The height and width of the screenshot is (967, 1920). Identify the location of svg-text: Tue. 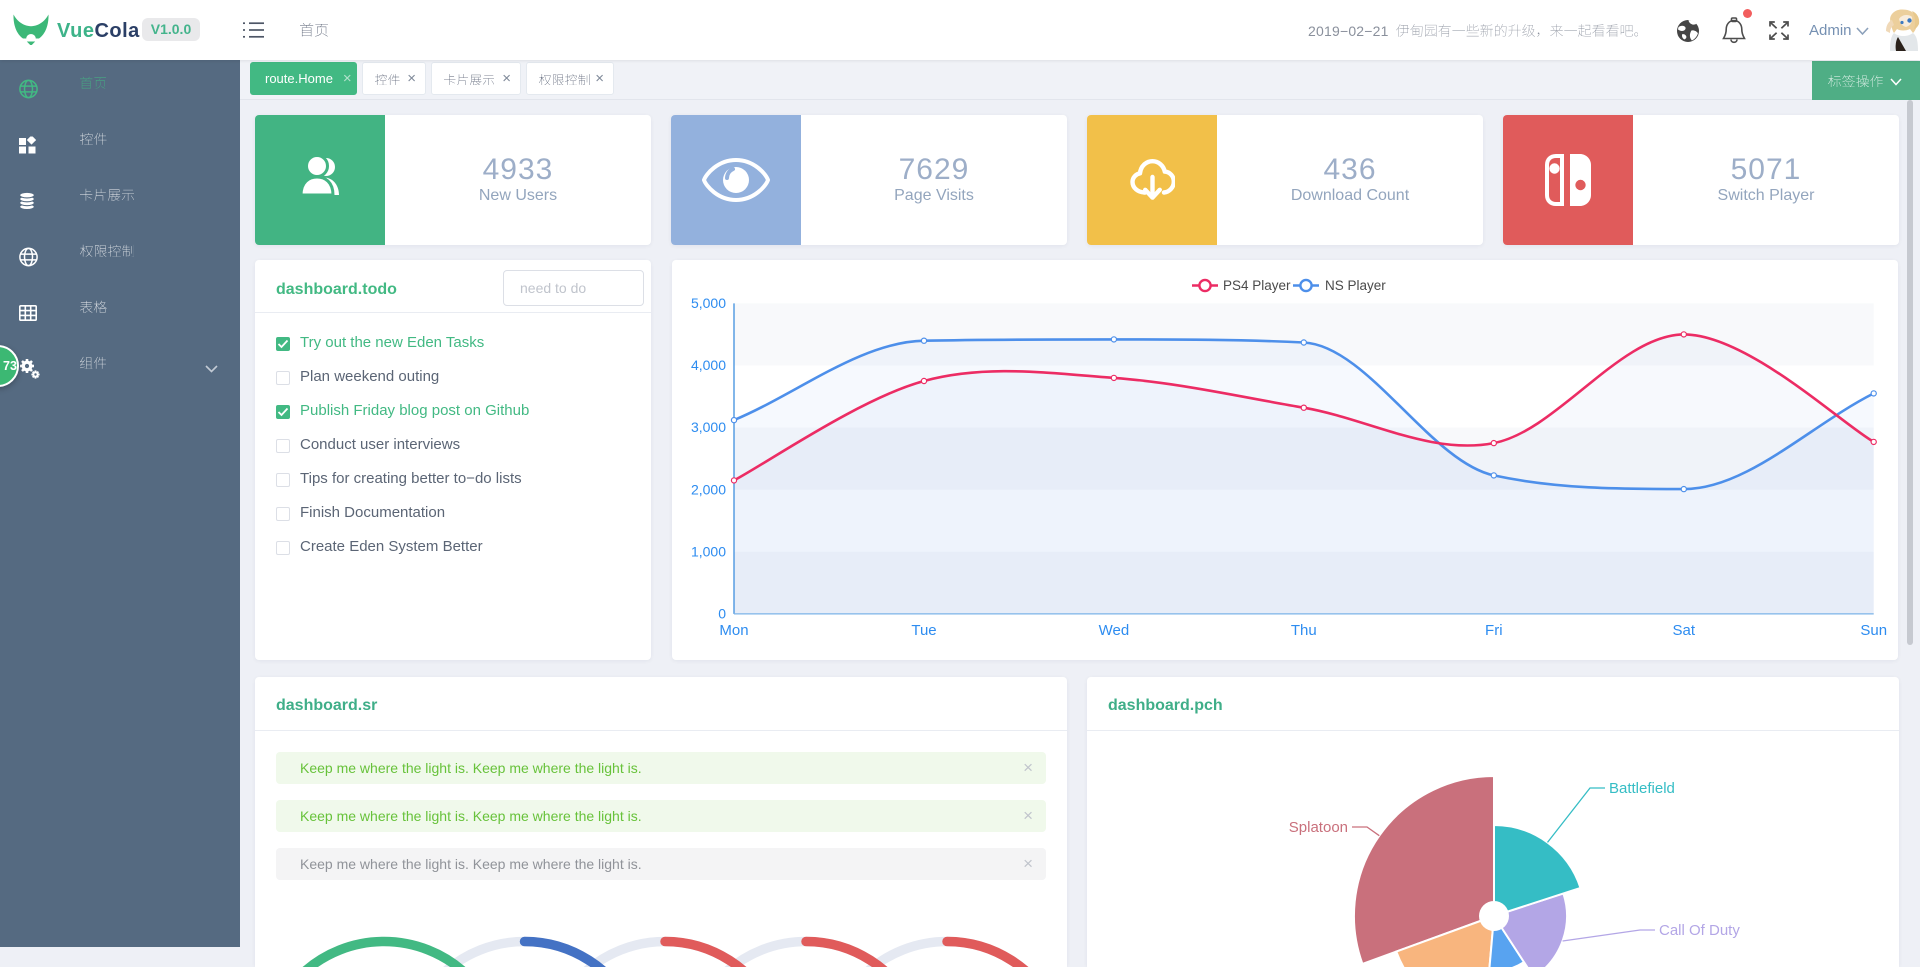
(923, 630).